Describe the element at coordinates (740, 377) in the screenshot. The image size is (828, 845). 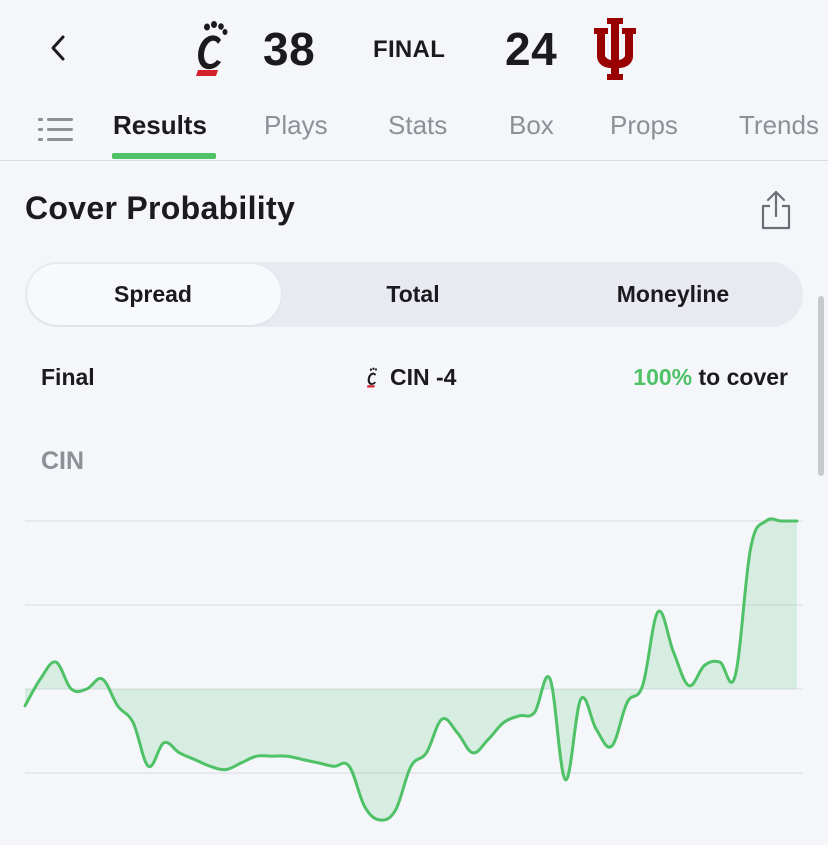
I see `summary-suffix: to cover` at that location.